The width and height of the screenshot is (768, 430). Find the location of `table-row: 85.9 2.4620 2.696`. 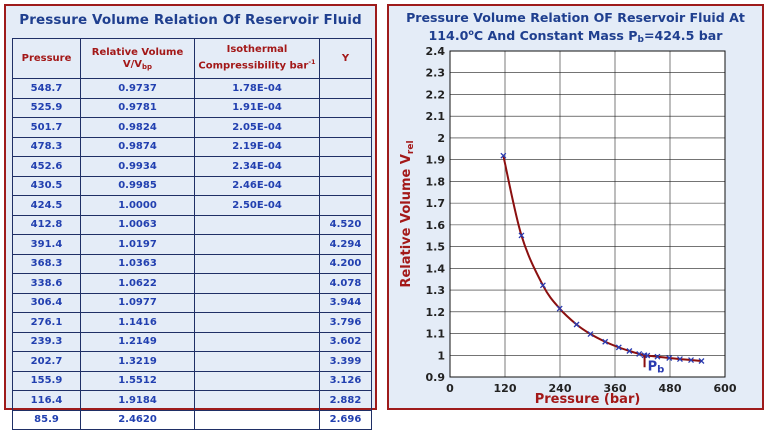

table-row: 85.9 2.4620 2.696 is located at coordinates (192, 419).